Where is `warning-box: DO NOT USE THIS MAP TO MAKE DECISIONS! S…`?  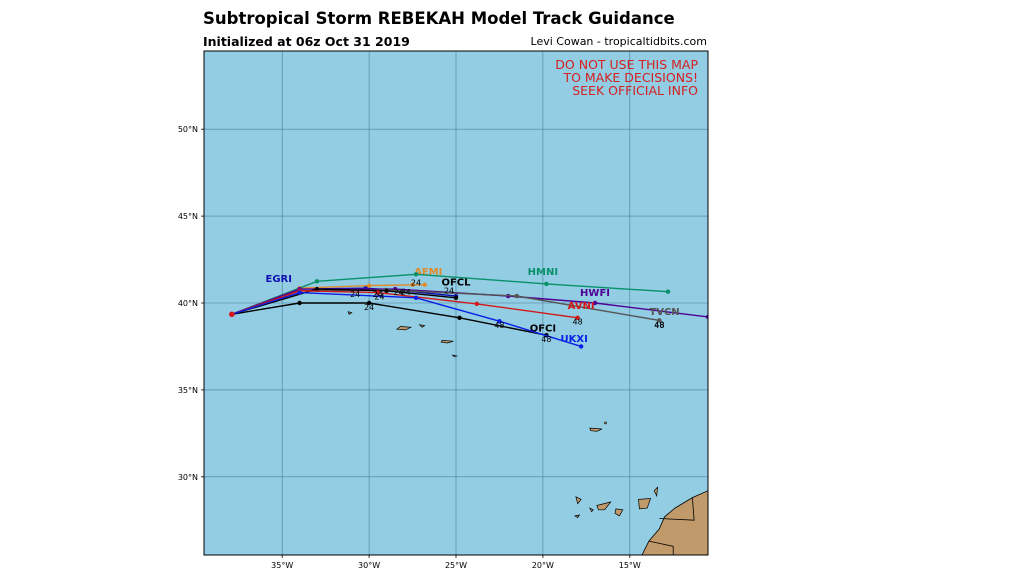 warning-box: DO NOT USE THIS MAP TO MAKE DECISIONS! S… is located at coordinates (626, 77).